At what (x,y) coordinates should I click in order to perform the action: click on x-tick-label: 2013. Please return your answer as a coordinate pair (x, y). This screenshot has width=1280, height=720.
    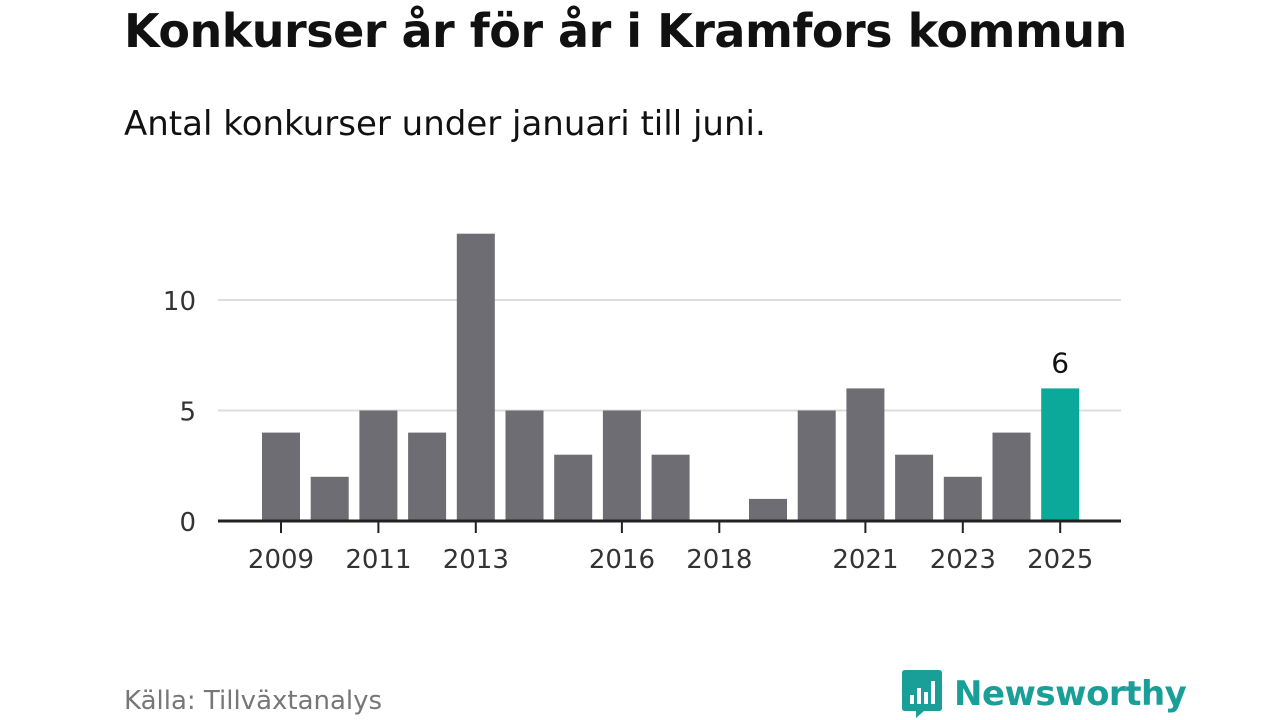
    Looking at the image, I should click on (476, 560).